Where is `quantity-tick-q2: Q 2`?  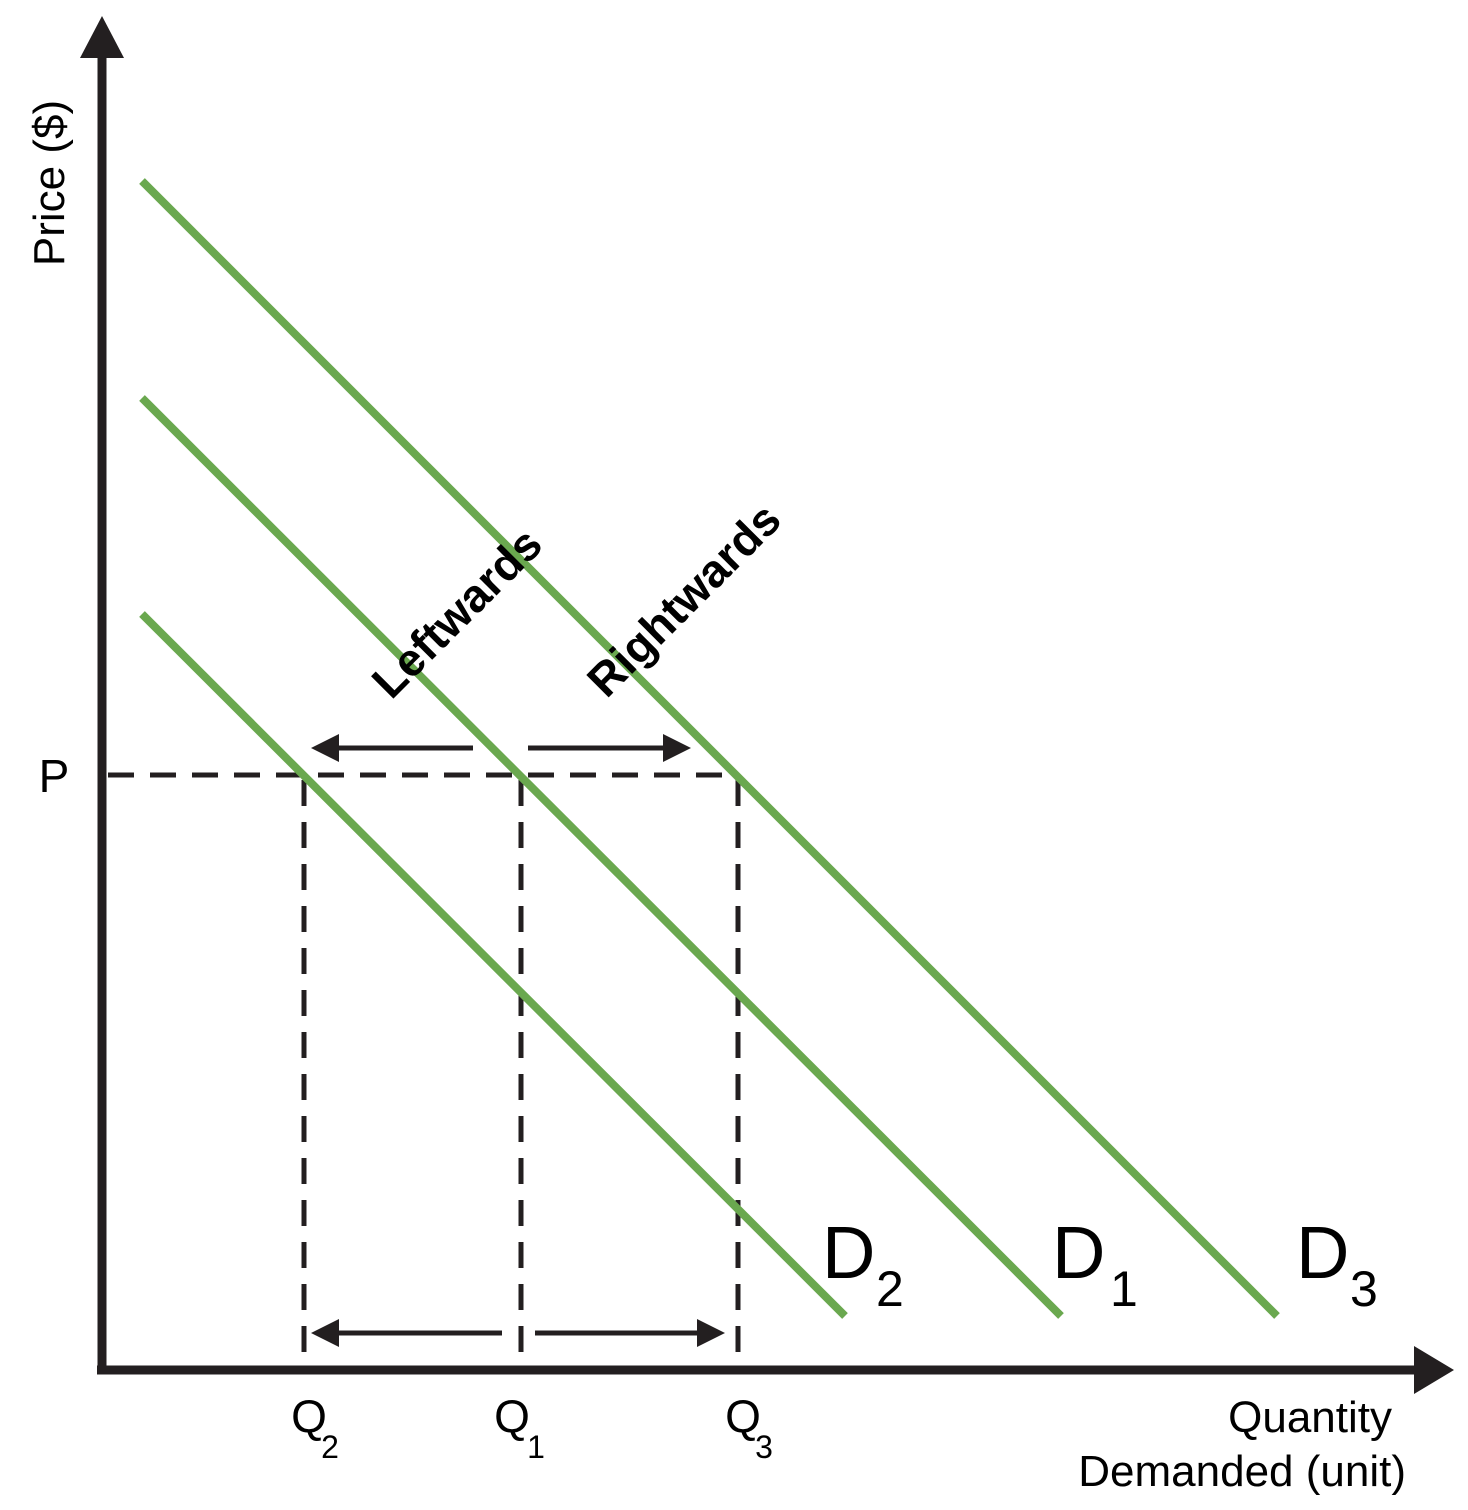 quantity-tick-q2: Q 2 is located at coordinates (315, 1427).